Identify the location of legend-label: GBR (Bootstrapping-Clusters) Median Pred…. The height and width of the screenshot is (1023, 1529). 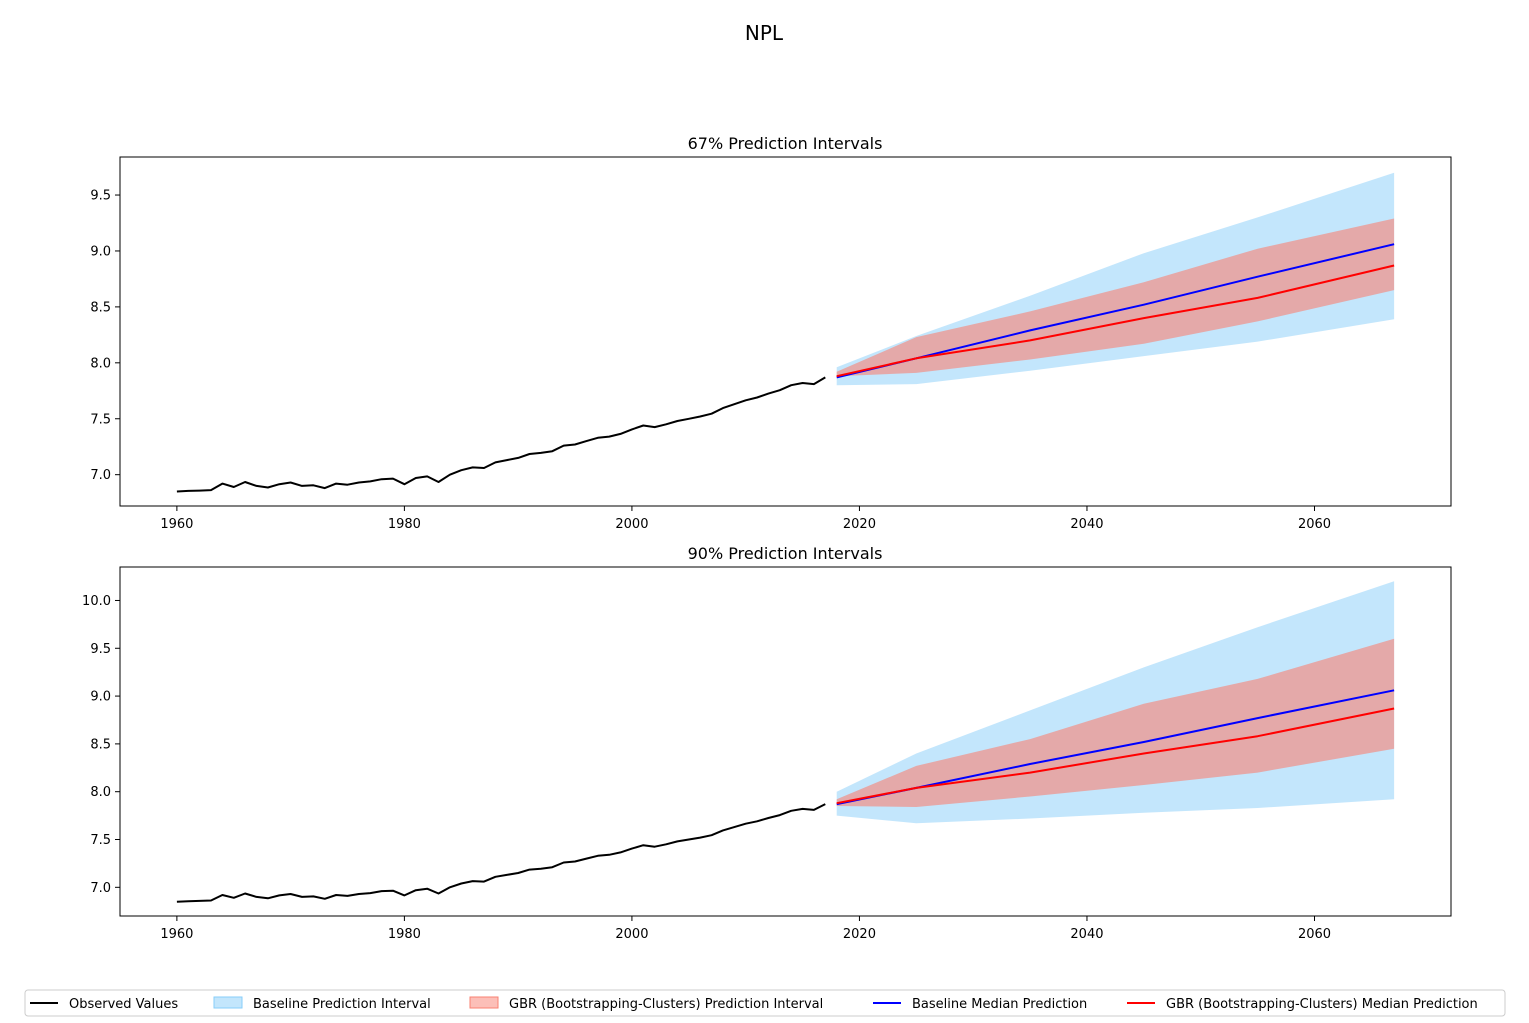
(1322, 1004).